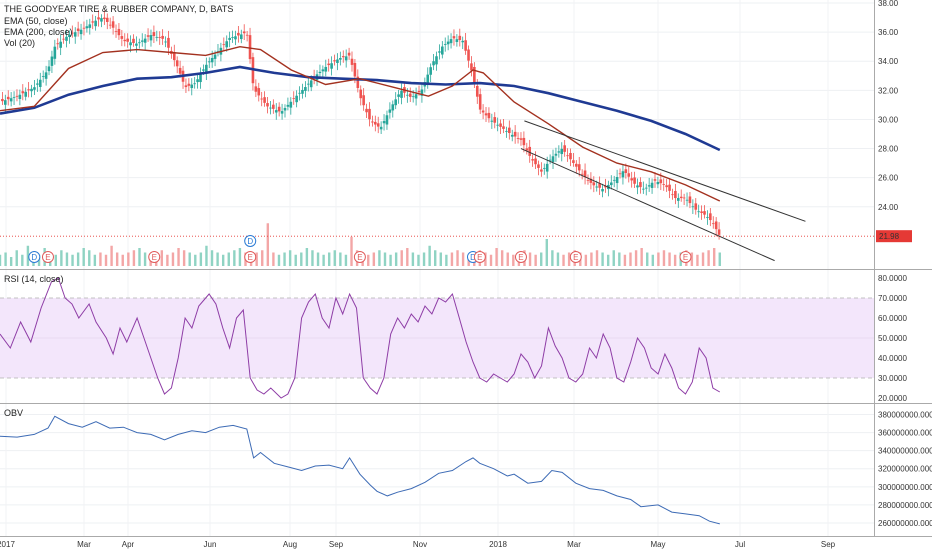 The width and height of the screenshot is (932, 550). Describe the element at coordinates (38, 32) in the screenshot. I see `legend-ema200: EMA (200, close)` at that location.